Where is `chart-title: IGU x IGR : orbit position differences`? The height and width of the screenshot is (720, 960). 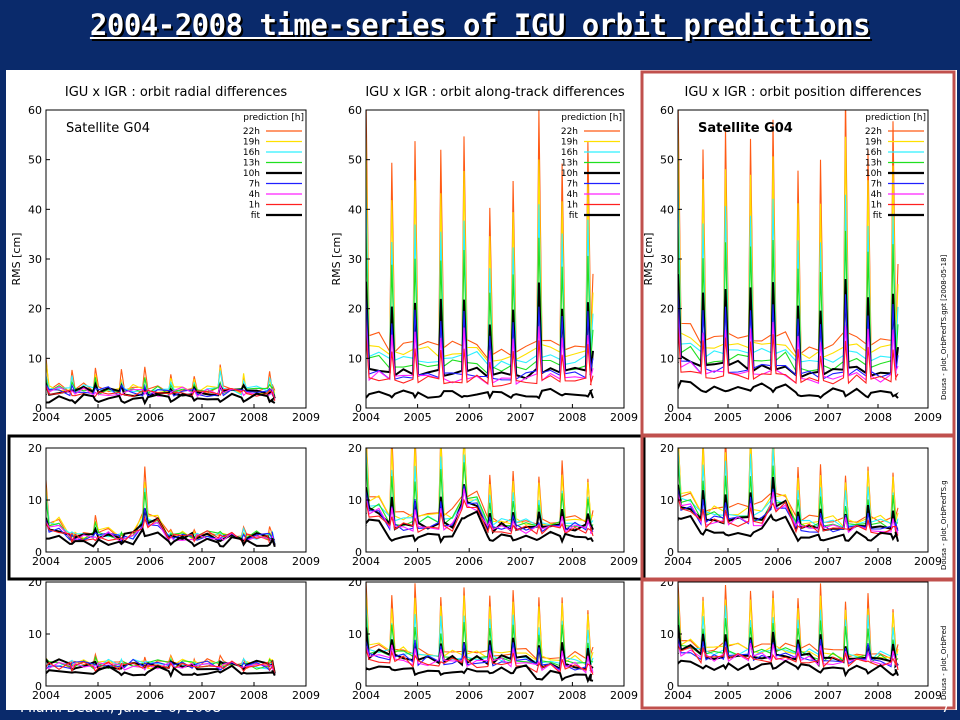 chart-title: IGU x IGR : orbit position differences is located at coordinates (802, 92).